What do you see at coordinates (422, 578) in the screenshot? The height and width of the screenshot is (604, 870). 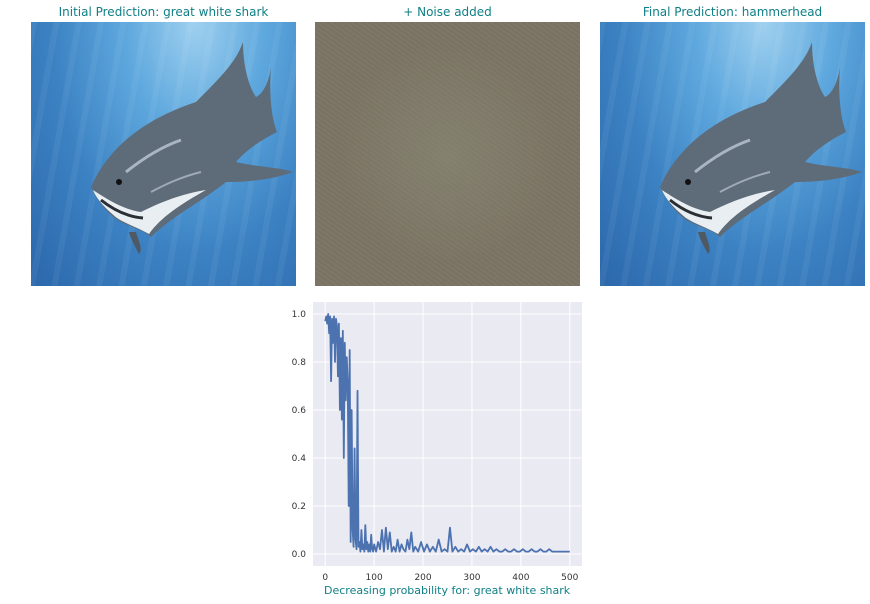 I see `x-tick-label: 200` at bounding box center [422, 578].